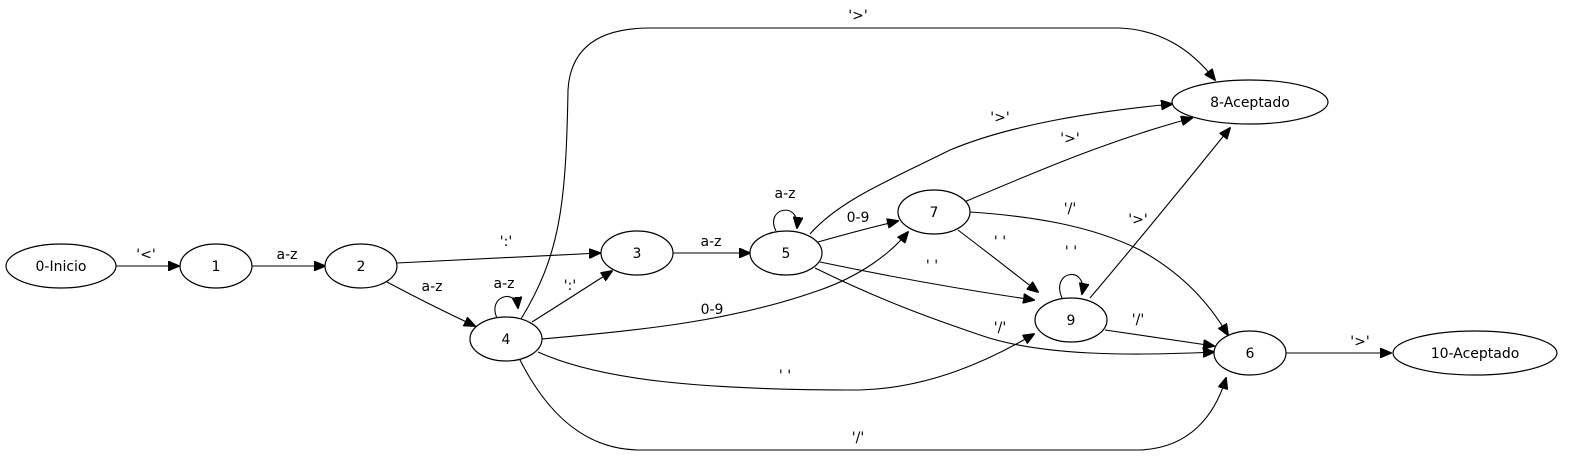  I want to click on state-label: 8-Aceptado, so click(1250, 103).